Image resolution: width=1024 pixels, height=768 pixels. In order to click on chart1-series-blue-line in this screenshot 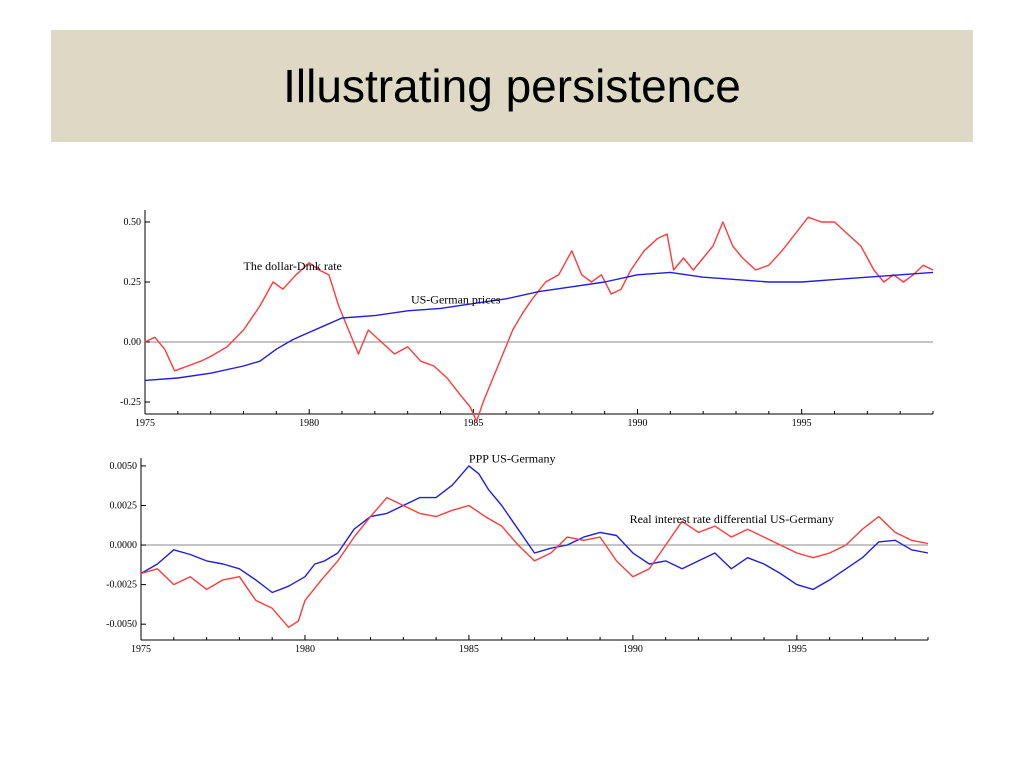, I will do `click(539, 326)`.